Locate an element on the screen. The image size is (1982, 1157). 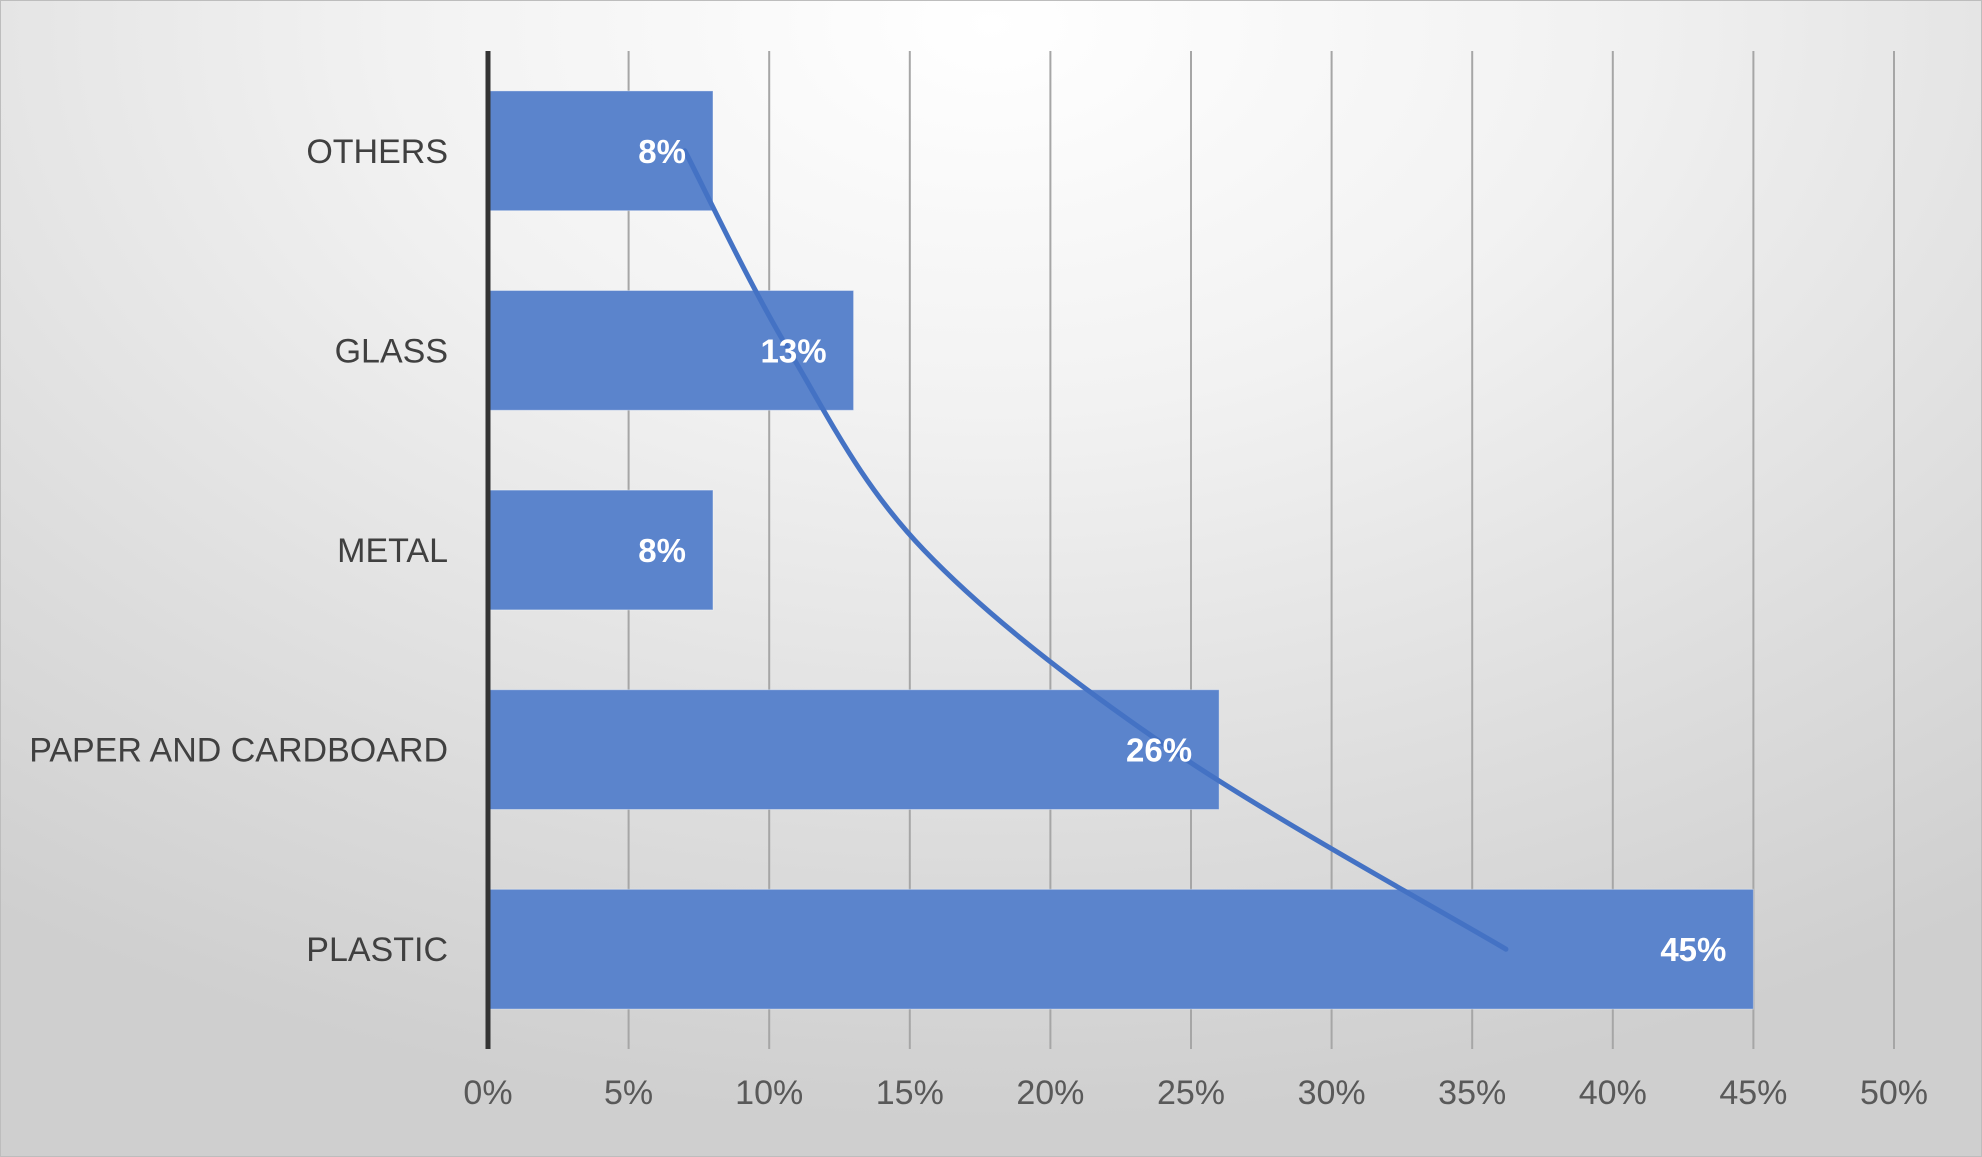
category-label: PLASTIC is located at coordinates (377, 950).